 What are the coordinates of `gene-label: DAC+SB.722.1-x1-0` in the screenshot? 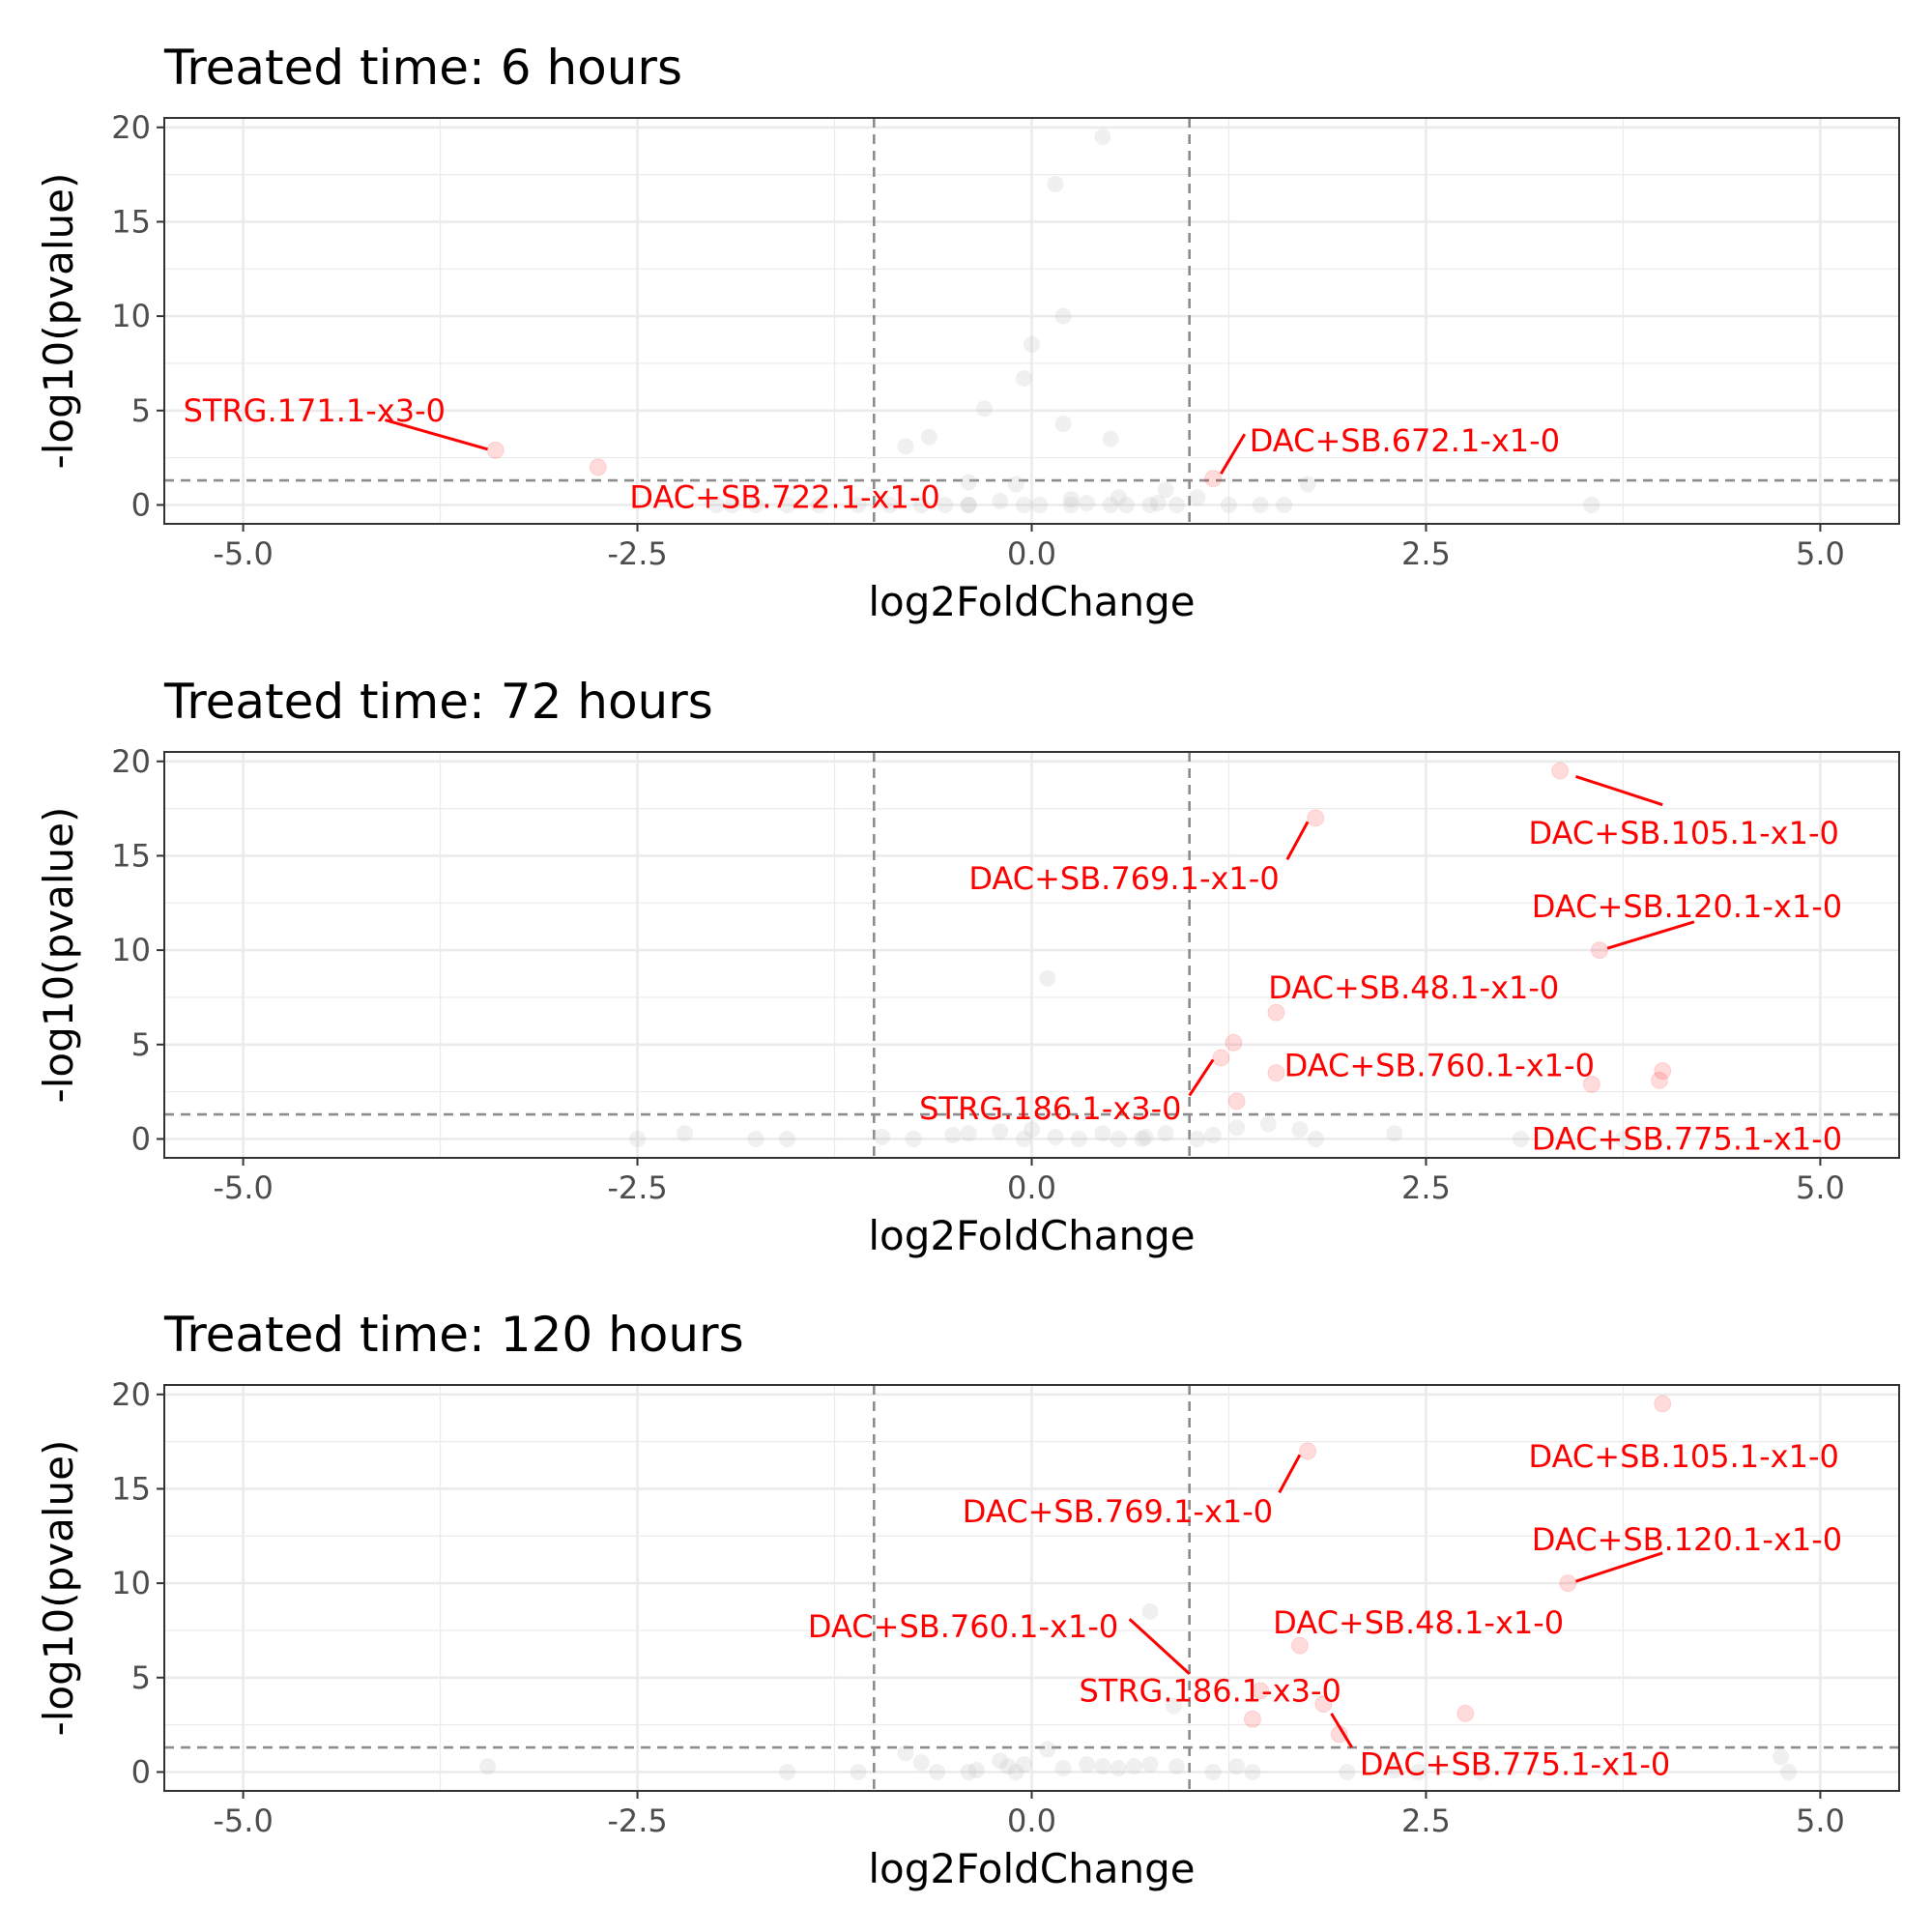 It's located at (784, 497).